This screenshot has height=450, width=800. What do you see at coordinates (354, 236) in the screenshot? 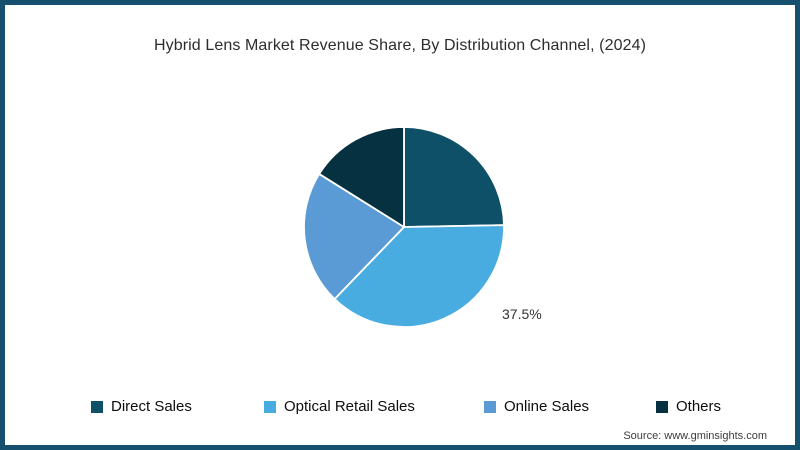
I see `pie-slice-online-sales` at bounding box center [354, 236].